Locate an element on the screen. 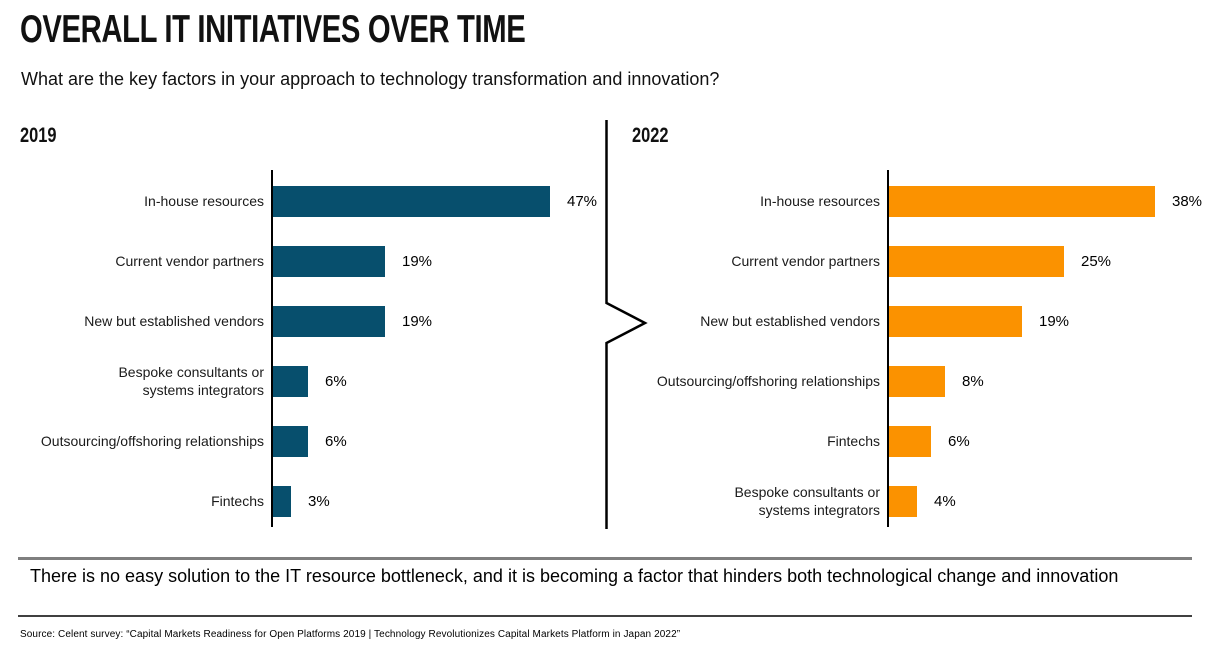  bar-track: 38% is located at coordinates (1046, 201).